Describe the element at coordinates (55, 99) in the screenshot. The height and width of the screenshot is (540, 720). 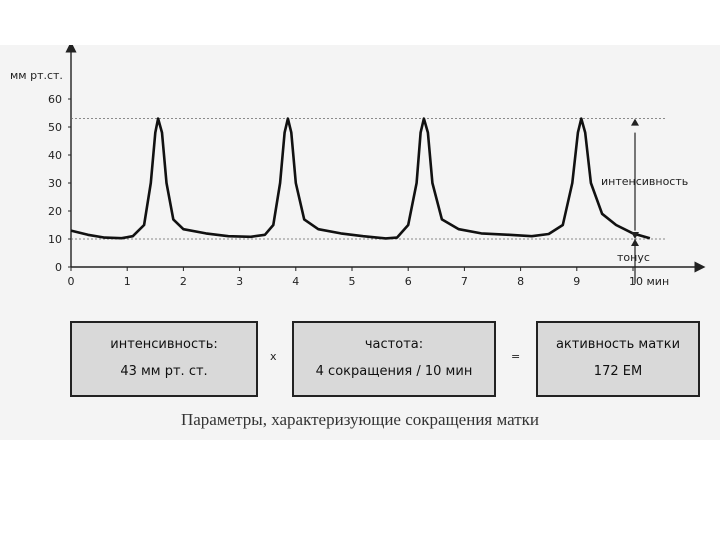
I see `y-tick-label: 60` at that location.